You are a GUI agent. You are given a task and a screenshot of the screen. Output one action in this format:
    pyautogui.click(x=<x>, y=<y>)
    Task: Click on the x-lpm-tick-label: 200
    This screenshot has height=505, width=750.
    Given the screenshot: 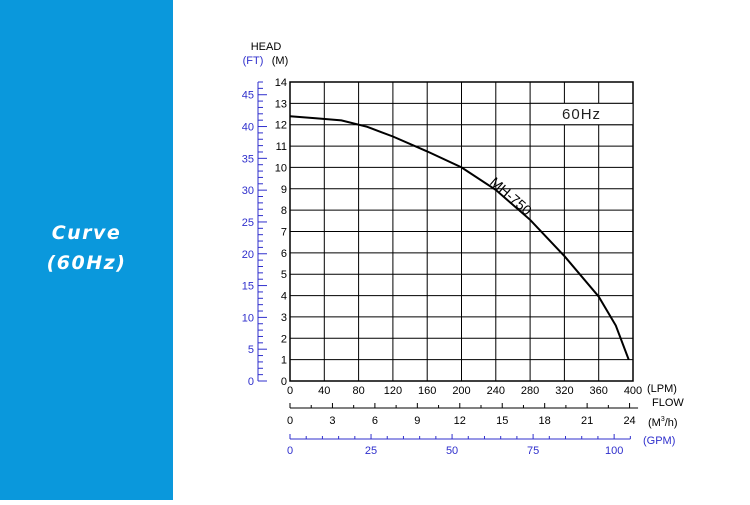 What is the action you would take?
    pyautogui.click(x=461, y=391)
    